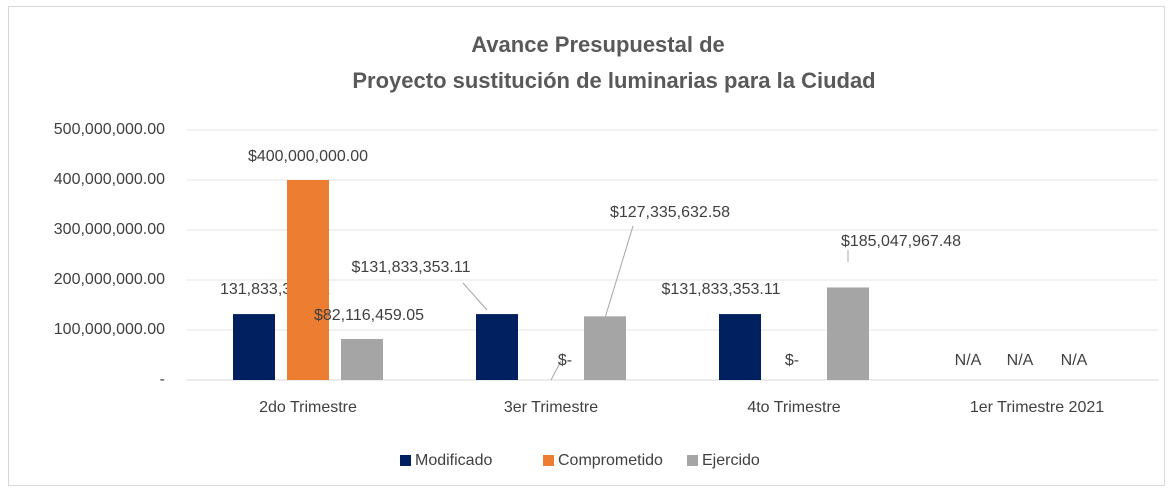 Image resolution: width=1174 pixels, height=493 pixels. Describe the element at coordinates (901, 241) in the screenshot. I see `value-label: $185,047,967.48` at that location.